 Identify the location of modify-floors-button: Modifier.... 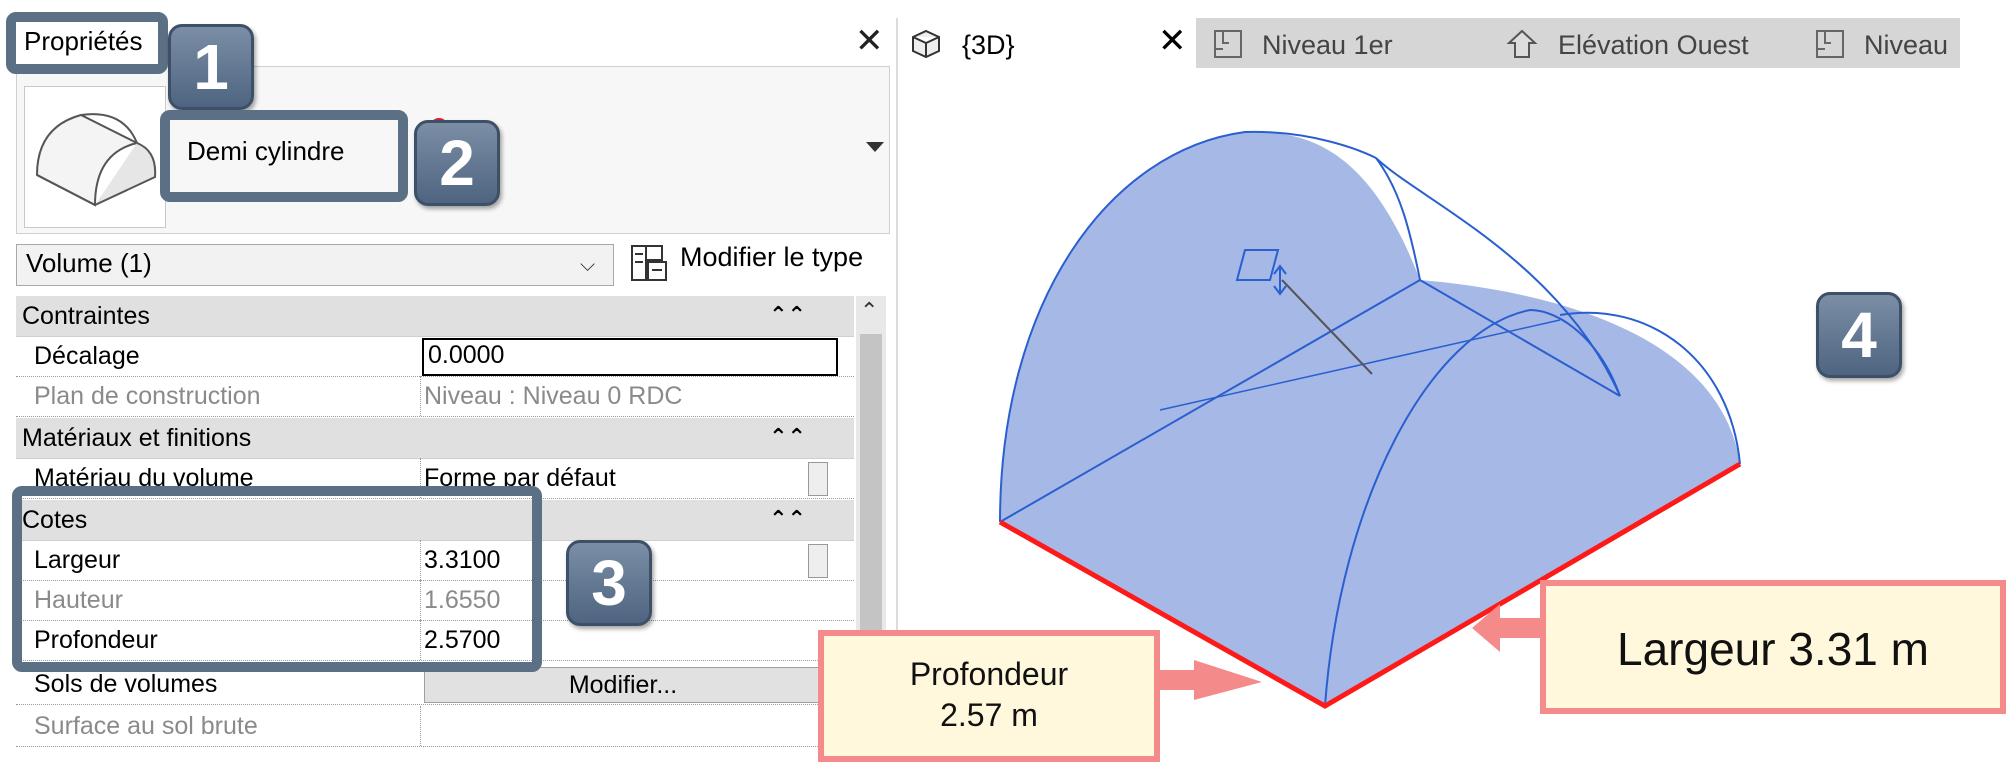
(623, 685).